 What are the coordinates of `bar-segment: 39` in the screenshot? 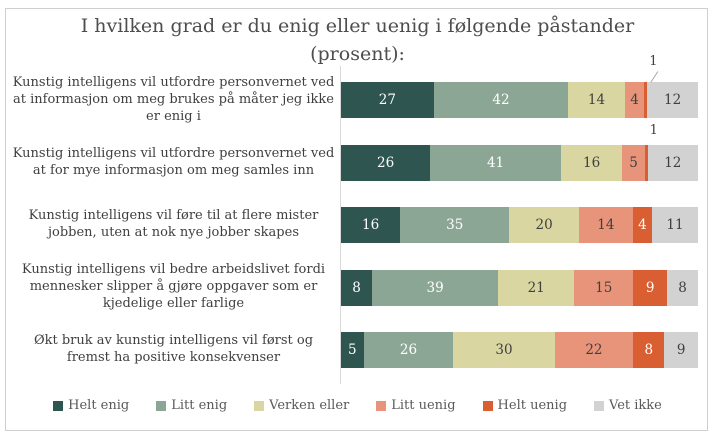 It's located at (435, 287).